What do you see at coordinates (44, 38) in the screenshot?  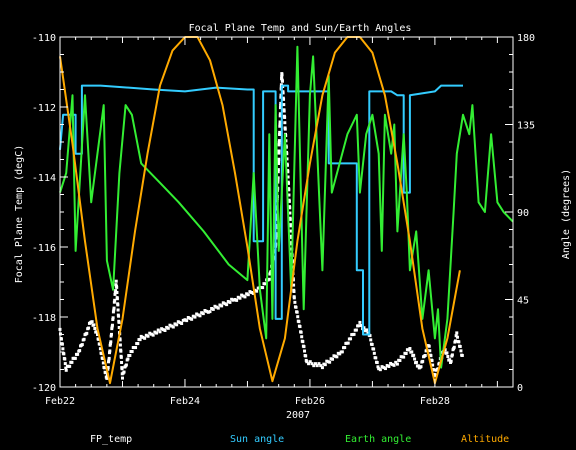 I see `y-left-tick-label: -110` at bounding box center [44, 38].